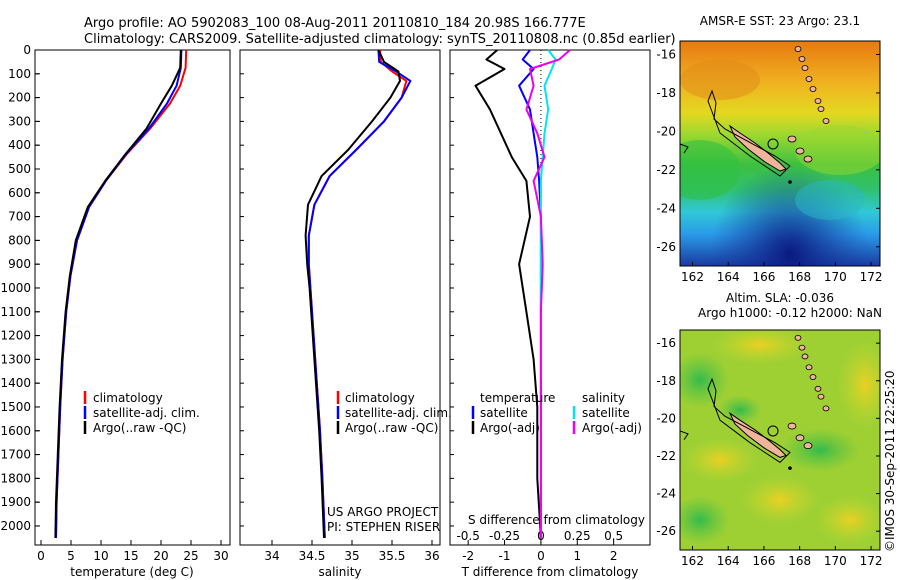 The height and width of the screenshot is (580, 900). What do you see at coordinates (510, 428) in the screenshot?
I see `legend-entry-t-argo: Argo(-adj)` at bounding box center [510, 428].